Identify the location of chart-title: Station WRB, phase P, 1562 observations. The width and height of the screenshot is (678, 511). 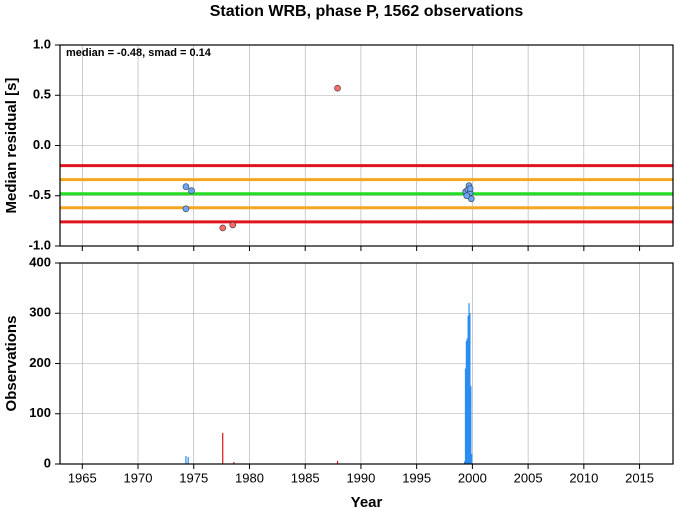
(367, 11).